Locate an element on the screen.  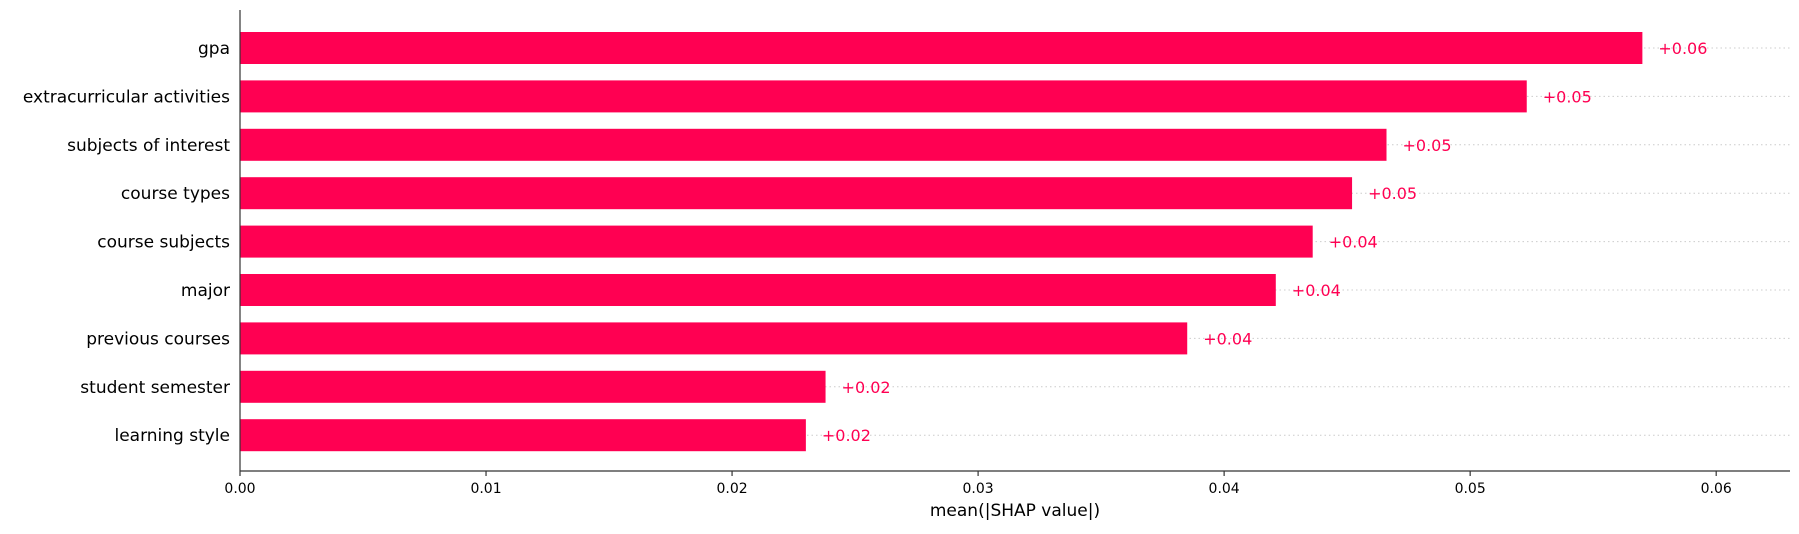
x-ticks: 0.00 0.01 0.02 0.03 0.04 0.05 0.06 is located at coordinates (978, 484).